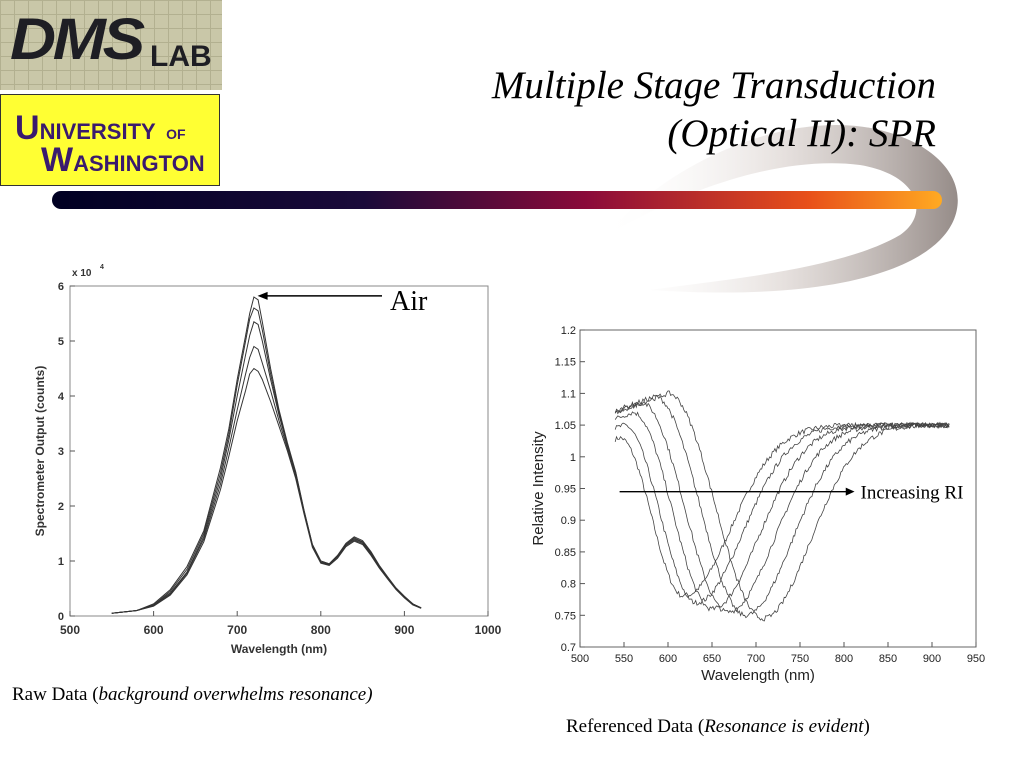  What do you see at coordinates (565, 363) in the screenshot?
I see `y-tick-label: 1.15` at bounding box center [565, 363].